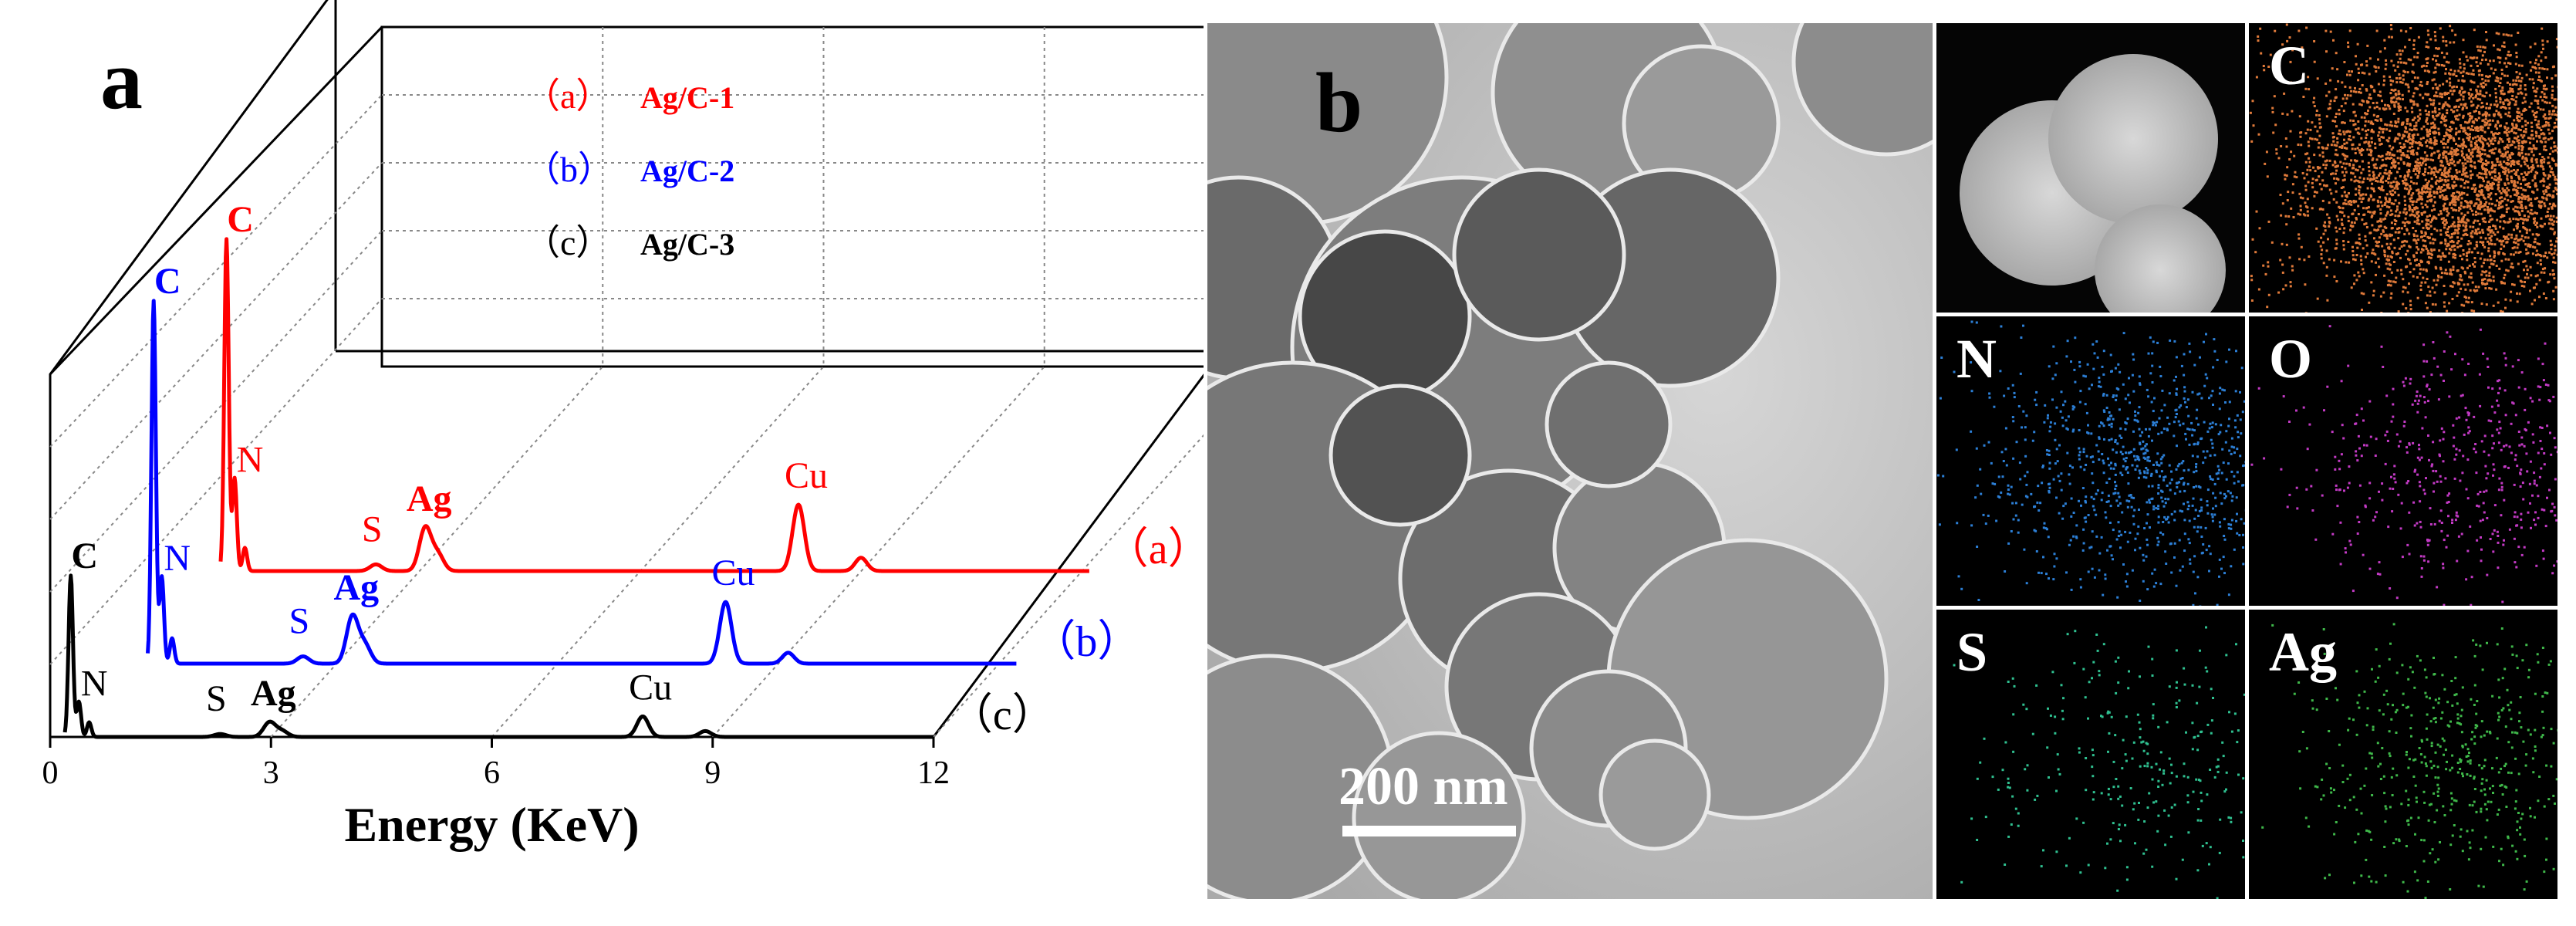  Describe the element at coordinates (1155, 549) in the screenshot. I see `curve-label: （a）` at that location.